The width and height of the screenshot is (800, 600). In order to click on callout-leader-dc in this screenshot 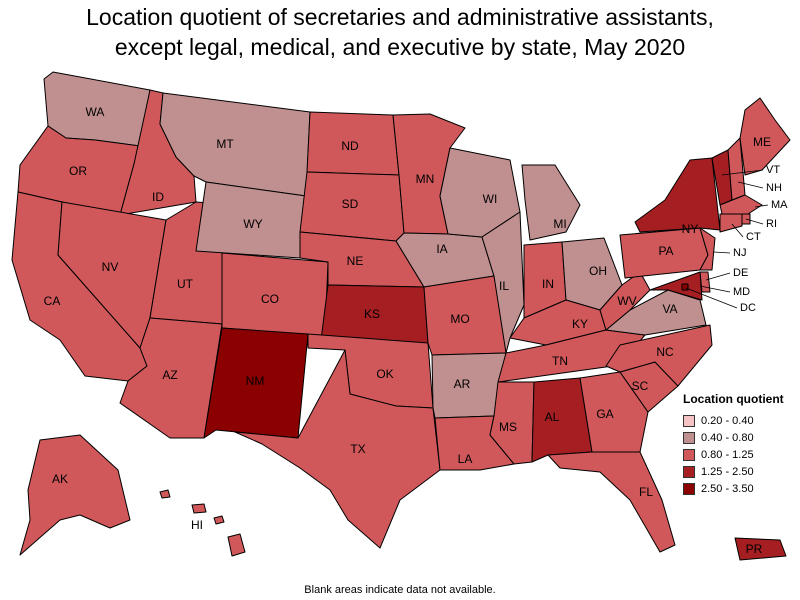, I will do `click(711, 298)`.